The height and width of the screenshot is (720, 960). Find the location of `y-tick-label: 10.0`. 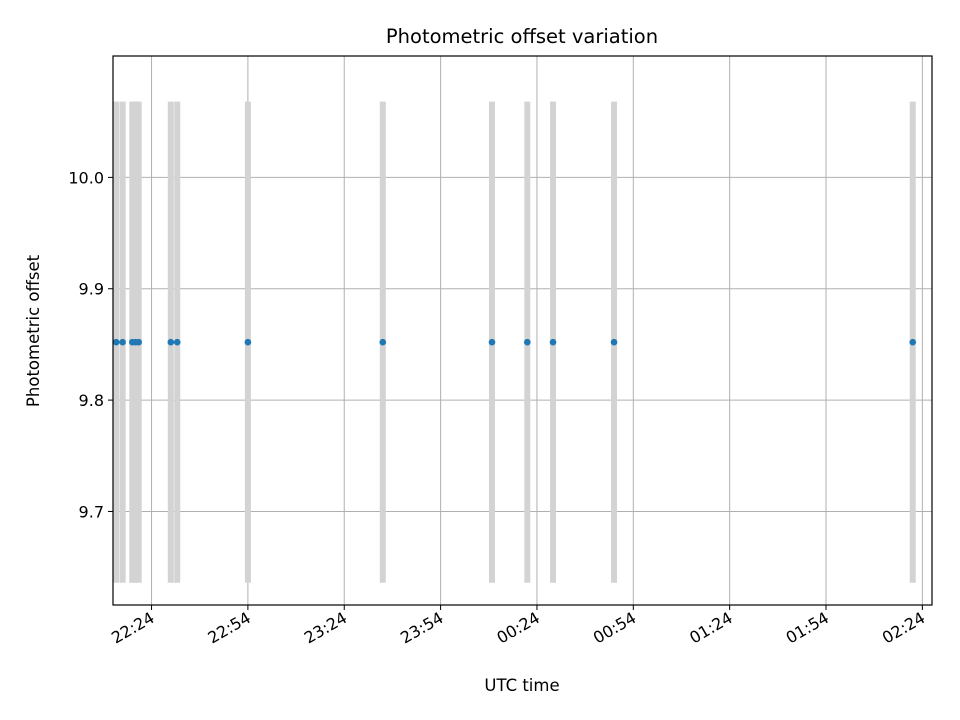

y-tick-label: 10.0 is located at coordinates (86, 177).